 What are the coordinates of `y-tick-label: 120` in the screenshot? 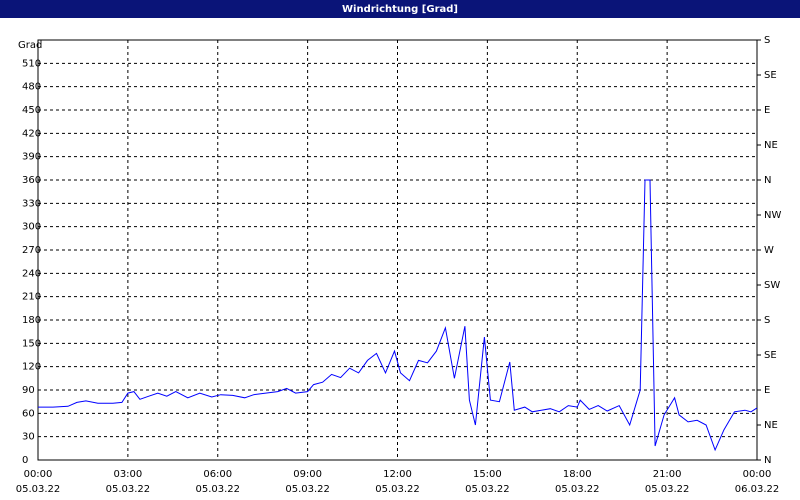 It's located at (31, 367).